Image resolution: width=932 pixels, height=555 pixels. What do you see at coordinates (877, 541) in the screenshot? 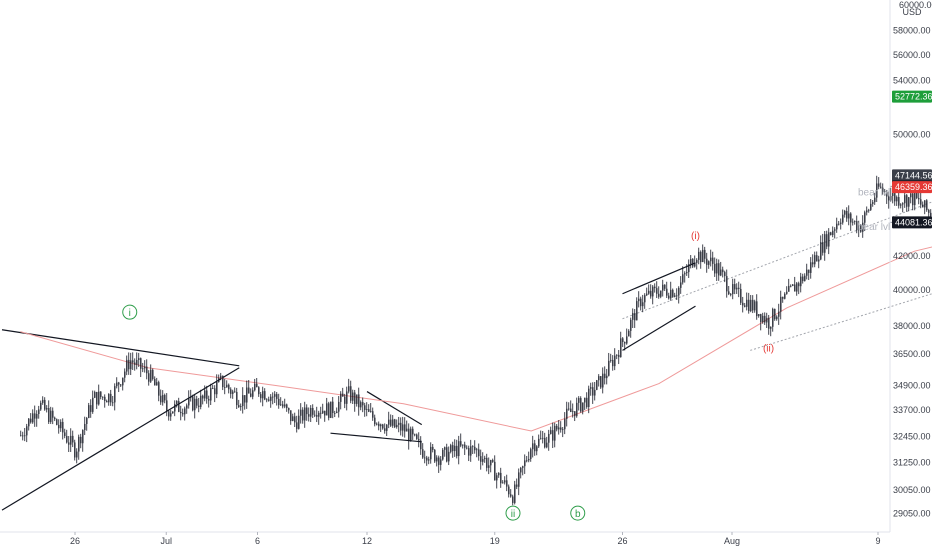
I see `time-tick-label: 9` at bounding box center [877, 541].